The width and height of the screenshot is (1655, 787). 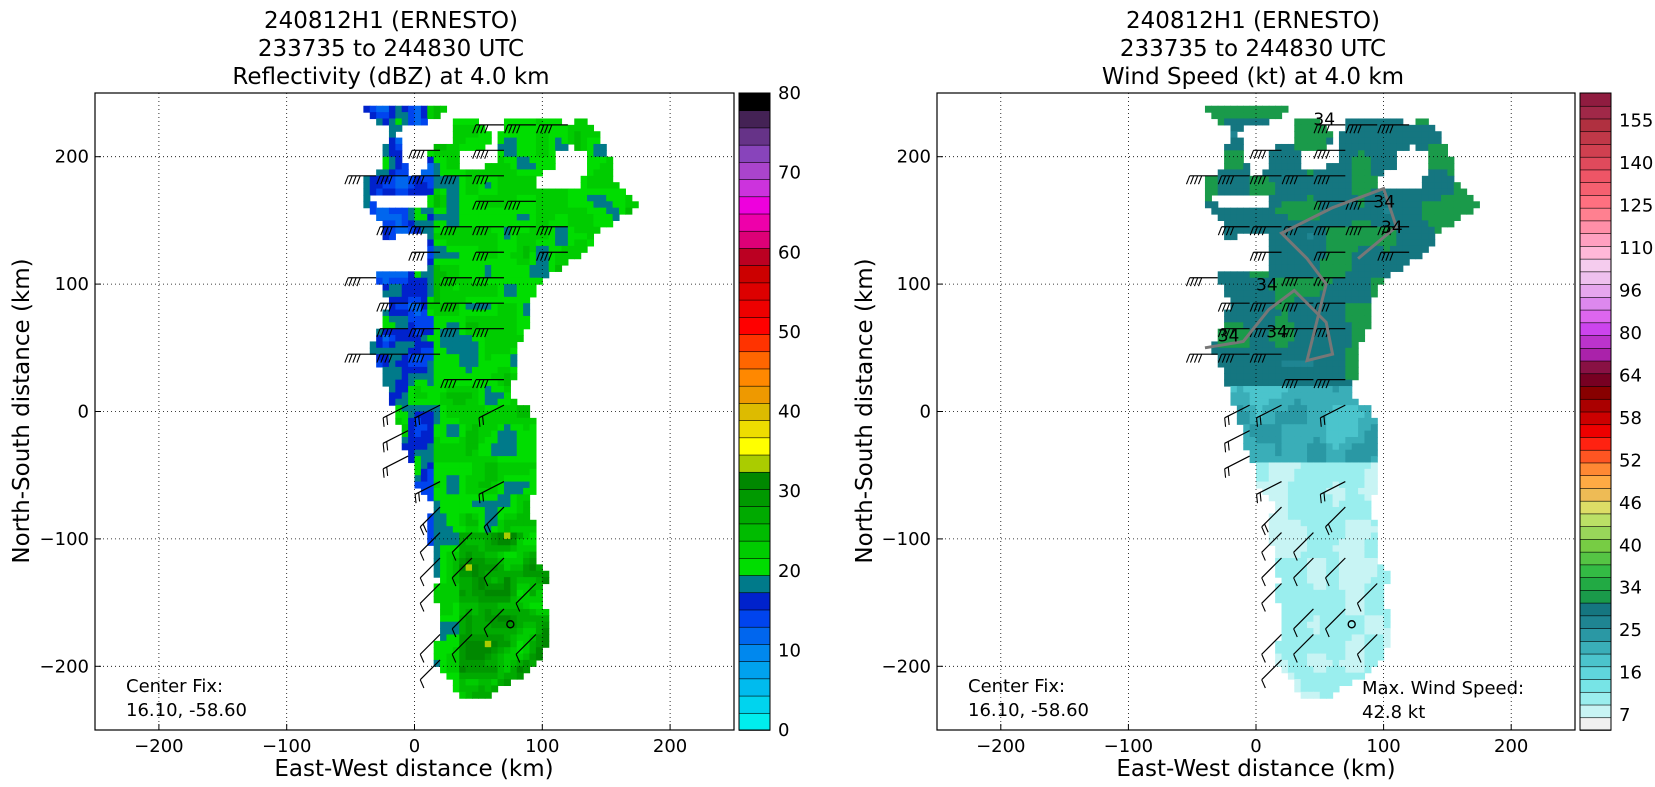 What do you see at coordinates (1351, 624) in the screenshot?
I see `center-marker` at bounding box center [1351, 624].